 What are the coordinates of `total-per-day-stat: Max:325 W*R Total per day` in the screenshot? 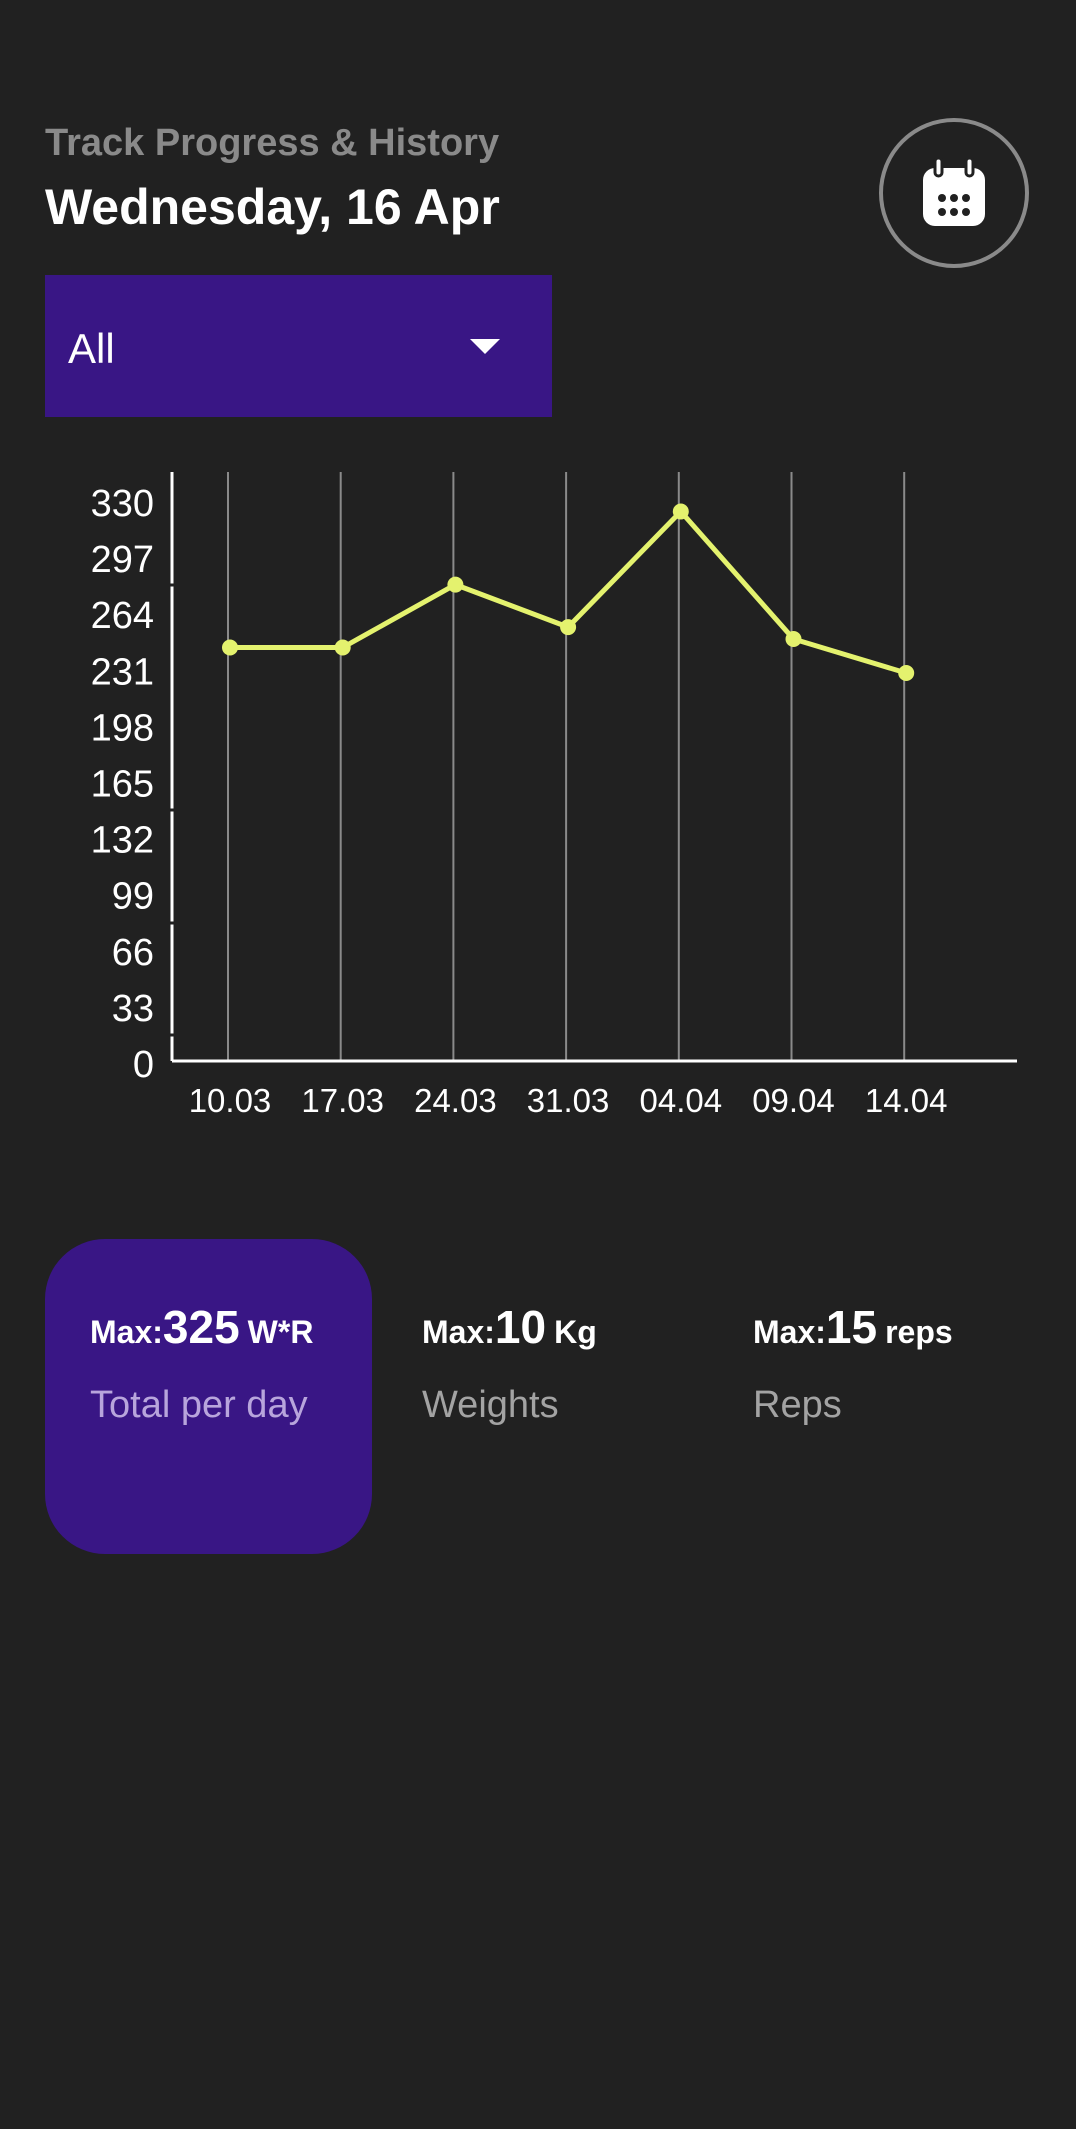 It's located at (201, 1363).